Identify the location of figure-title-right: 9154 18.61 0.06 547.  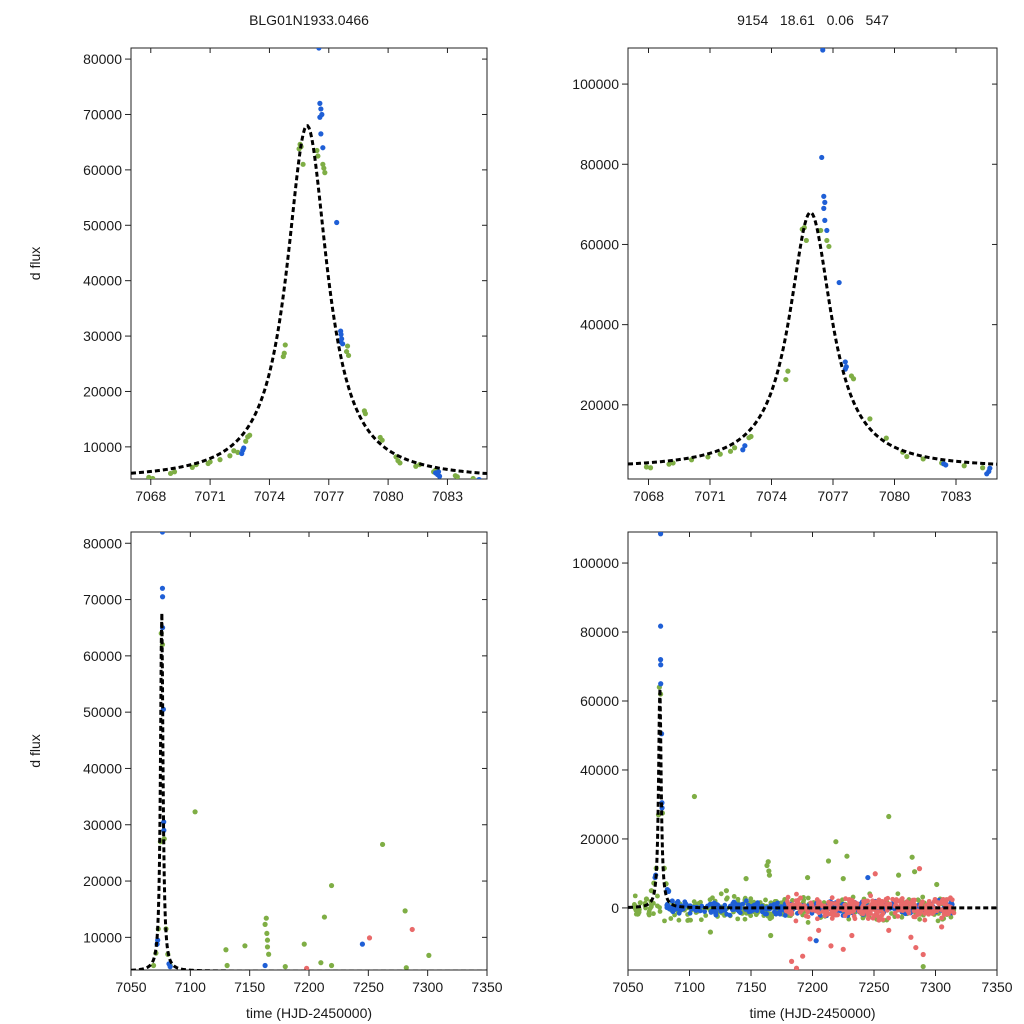
(813, 20).